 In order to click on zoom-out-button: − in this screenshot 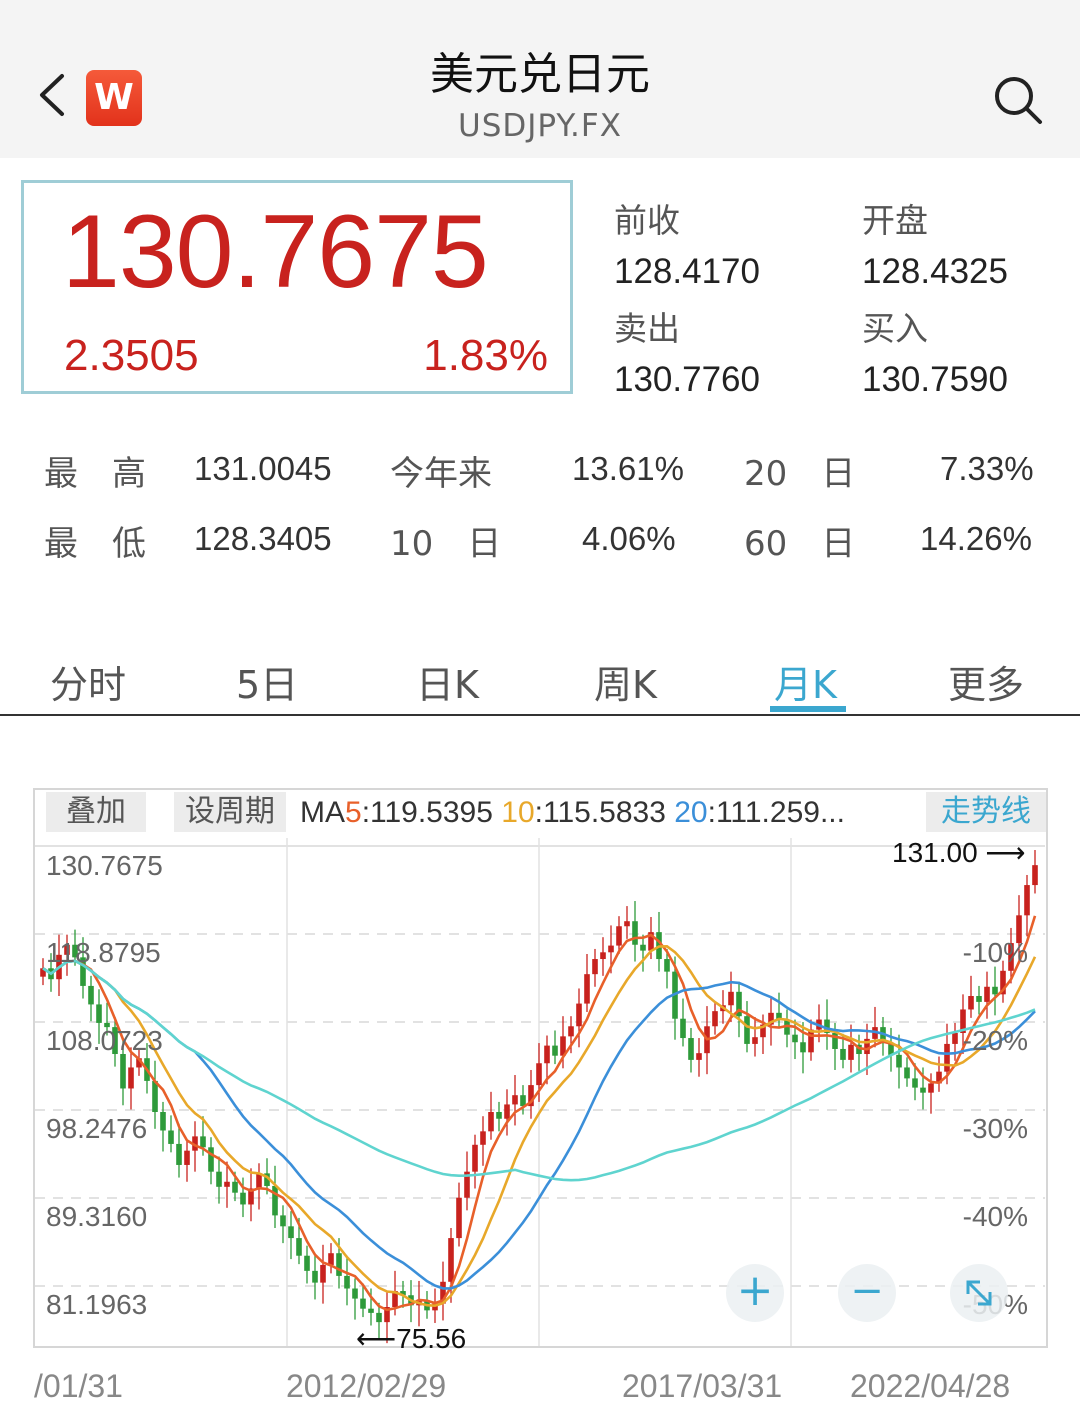, I will do `click(867, 1293)`.